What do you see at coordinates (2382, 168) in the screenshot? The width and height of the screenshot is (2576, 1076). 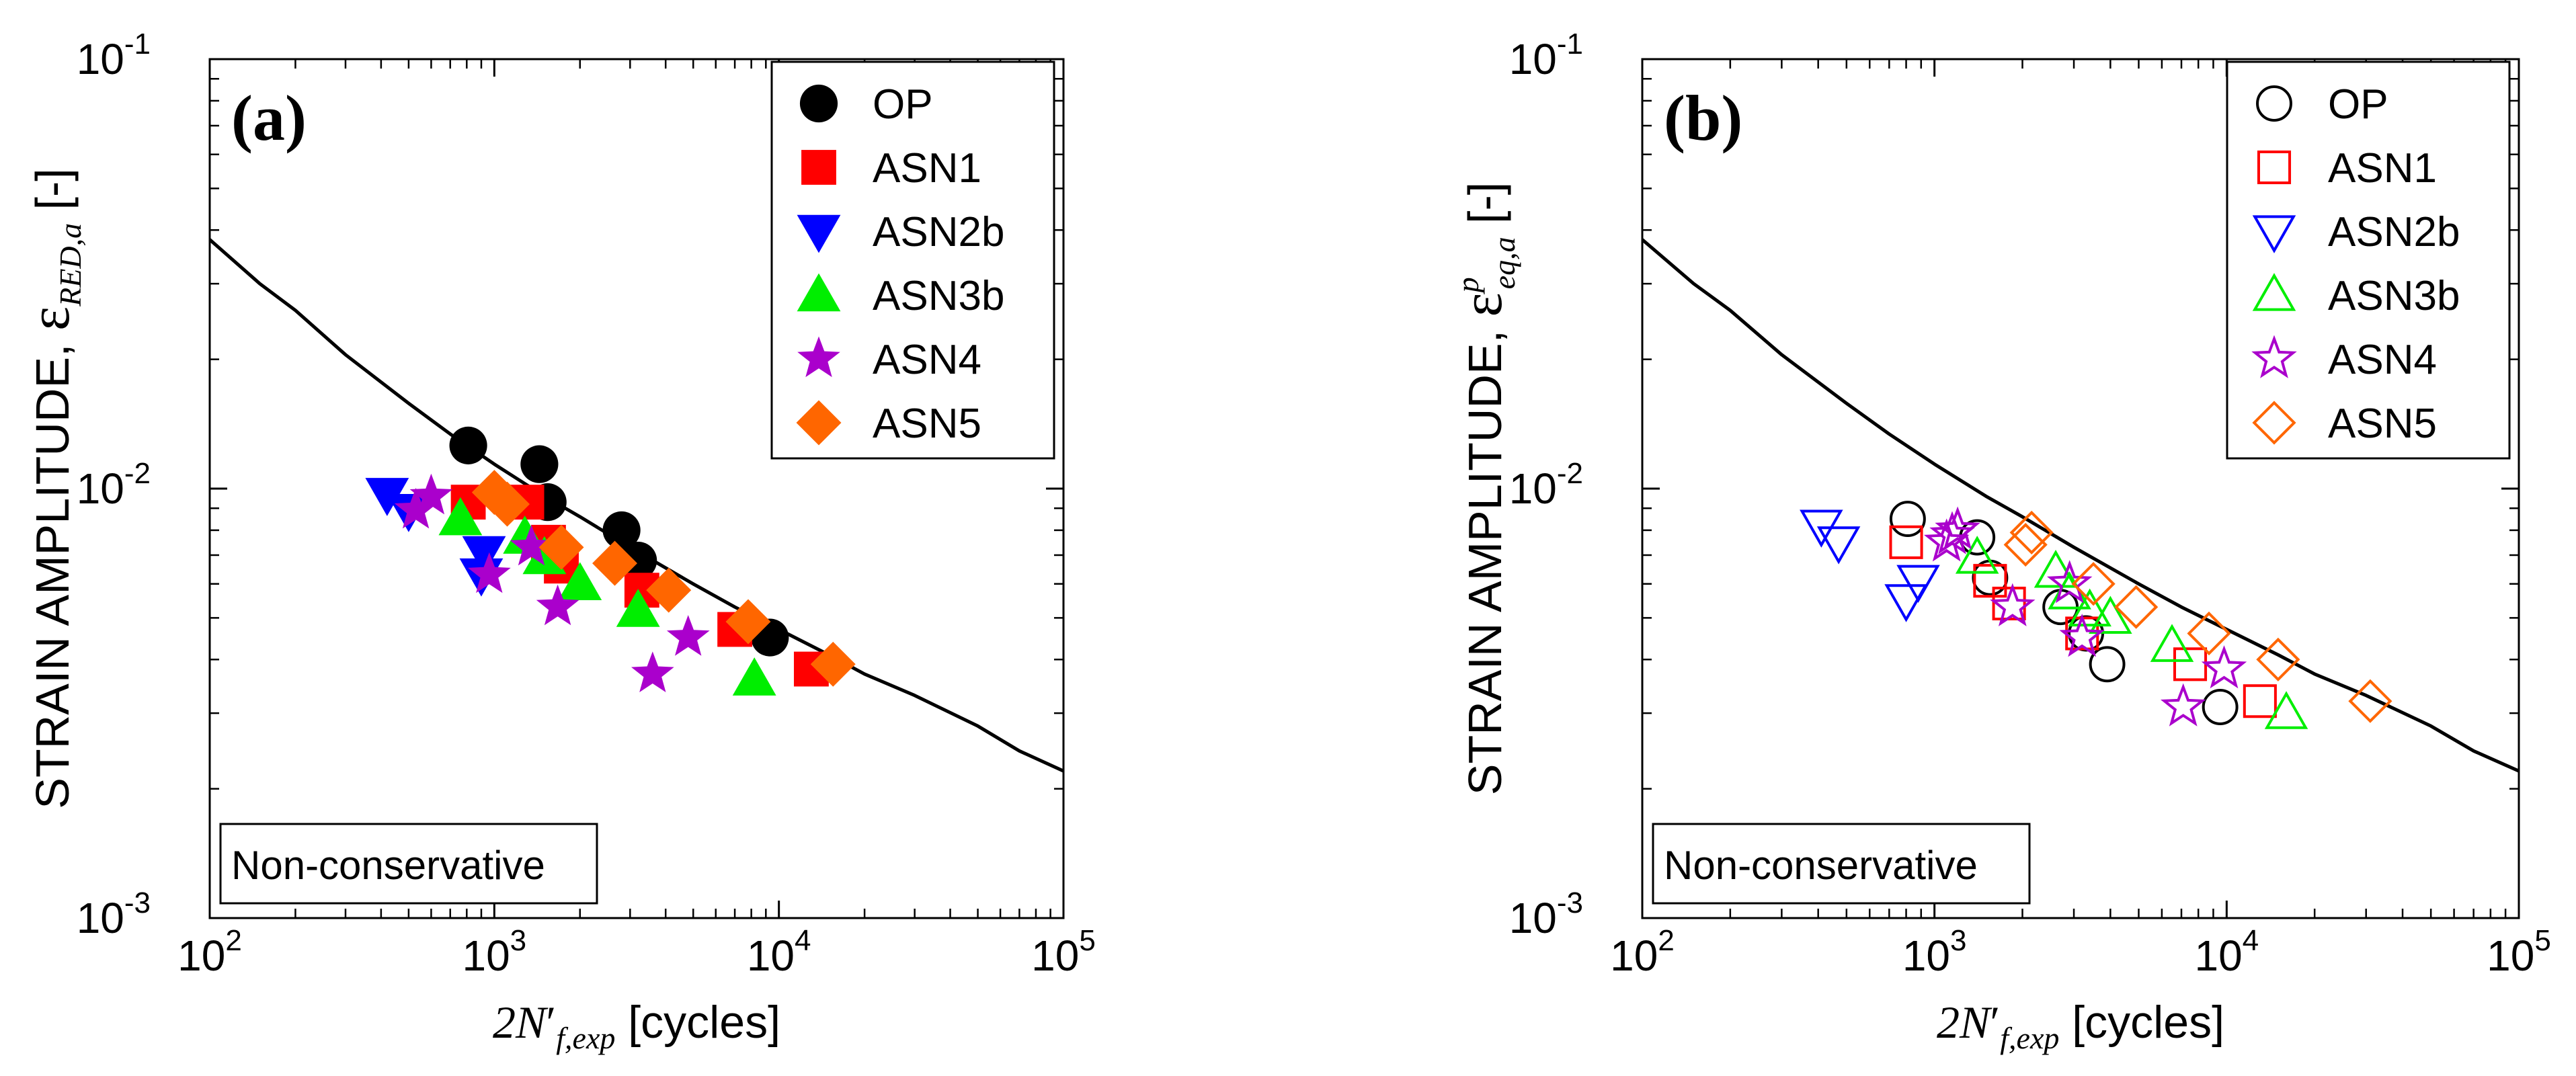 I see `panel-b-legend-label-asn1: ASN1` at bounding box center [2382, 168].